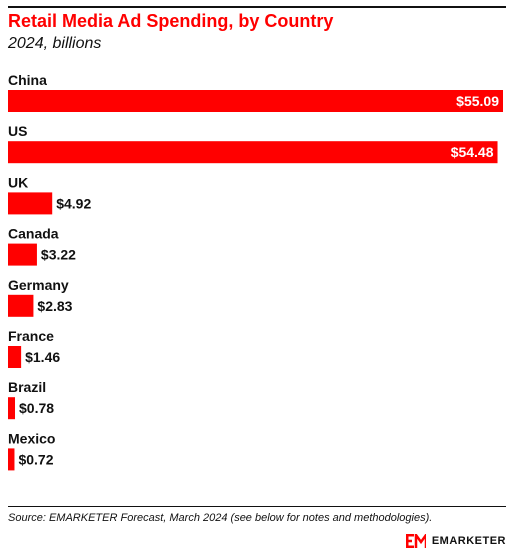 The height and width of the screenshot is (558, 514). I want to click on chart-title: Retail Media Ad Spending, by Country, so click(171, 21).